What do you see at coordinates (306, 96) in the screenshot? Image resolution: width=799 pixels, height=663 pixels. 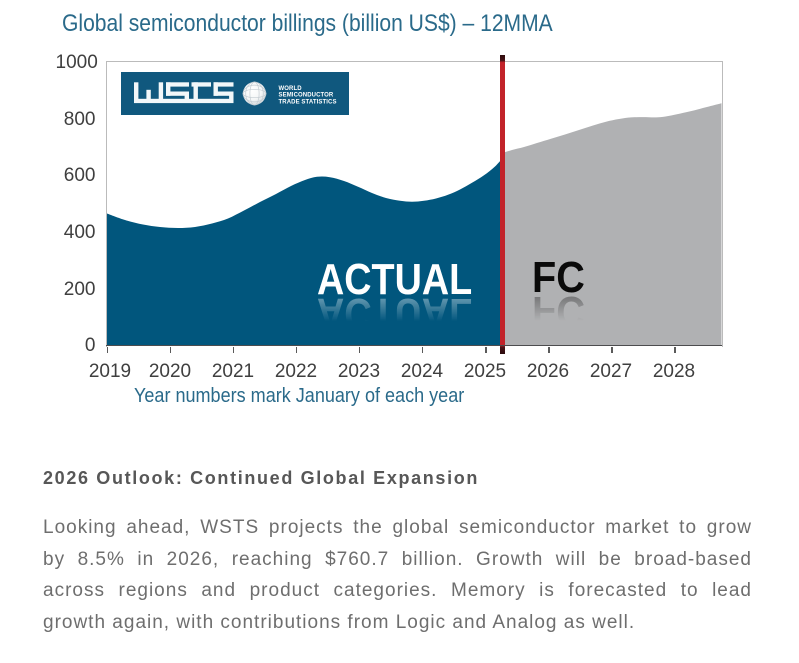 I see `svg-text: SEMICONDUCTOR` at bounding box center [306, 96].